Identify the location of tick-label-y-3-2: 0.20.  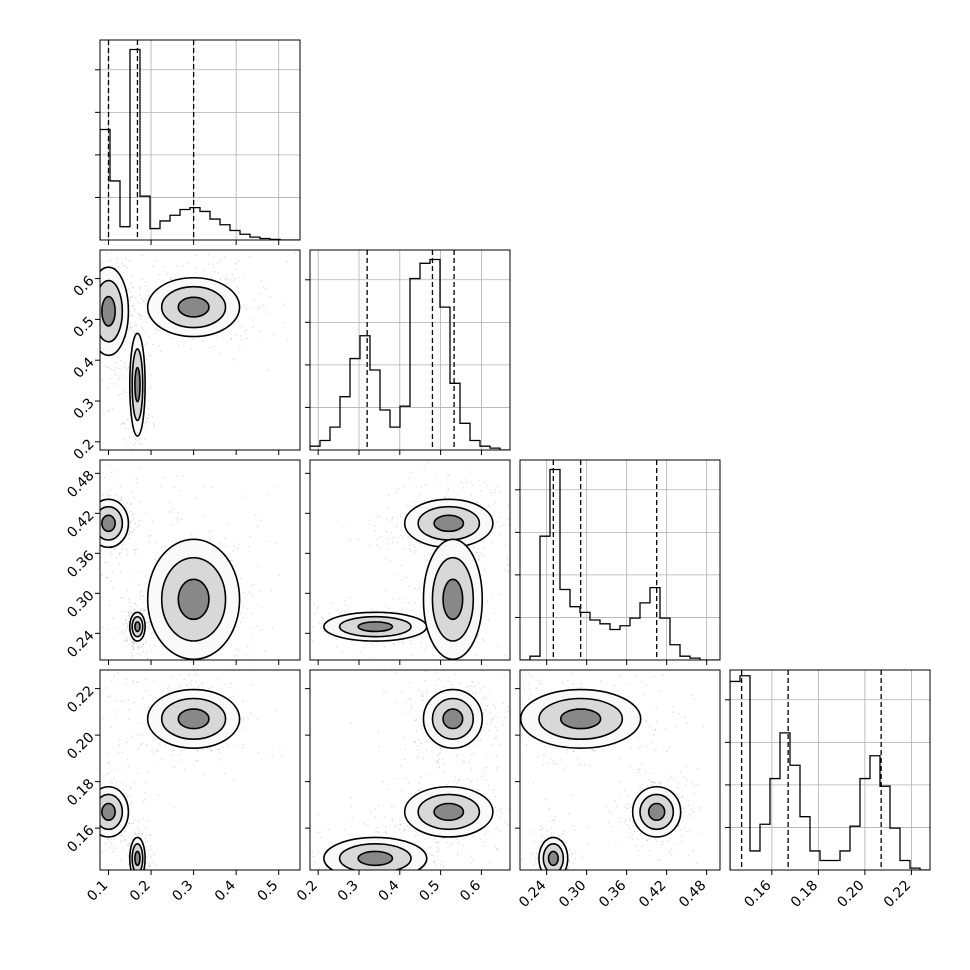
(80, 745).